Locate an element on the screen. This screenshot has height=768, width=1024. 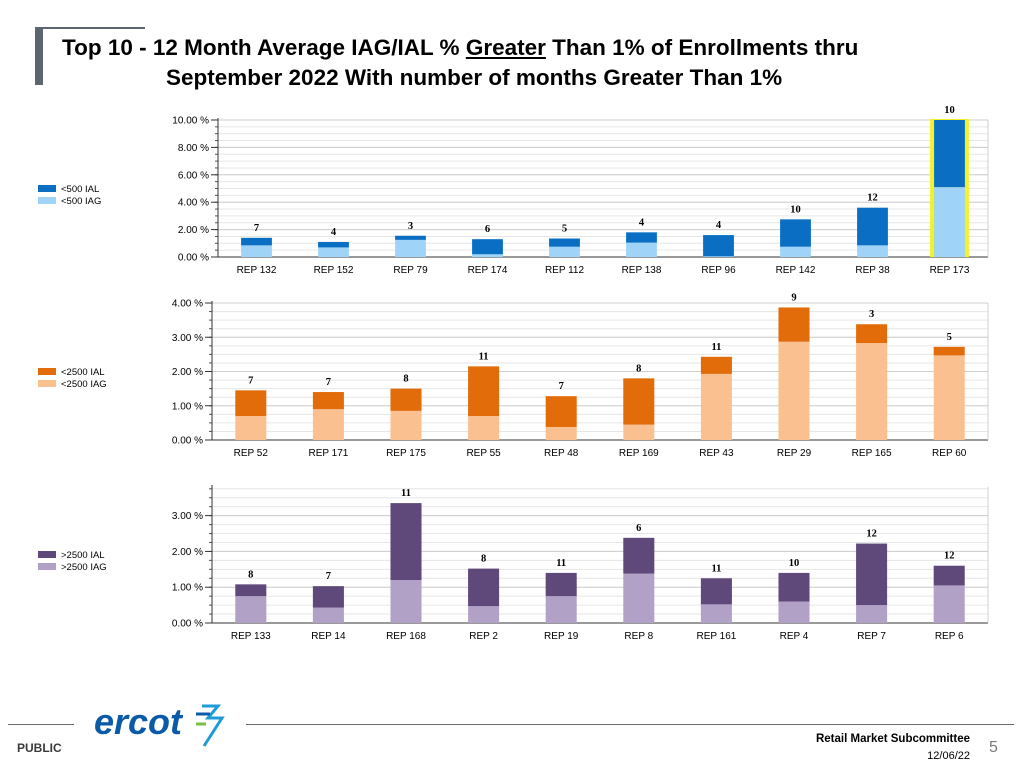
footer-date: 12/06/22 is located at coordinates (948, 756).